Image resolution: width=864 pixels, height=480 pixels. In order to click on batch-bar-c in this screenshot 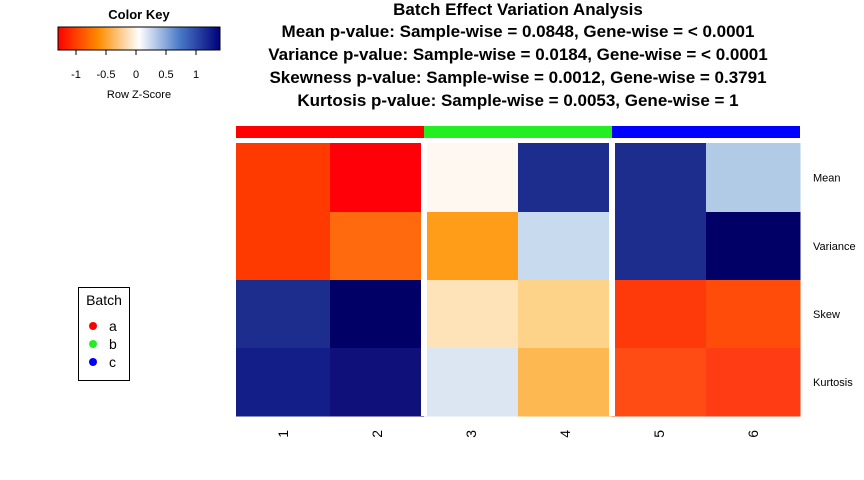, I will do `click(706, 132)`.